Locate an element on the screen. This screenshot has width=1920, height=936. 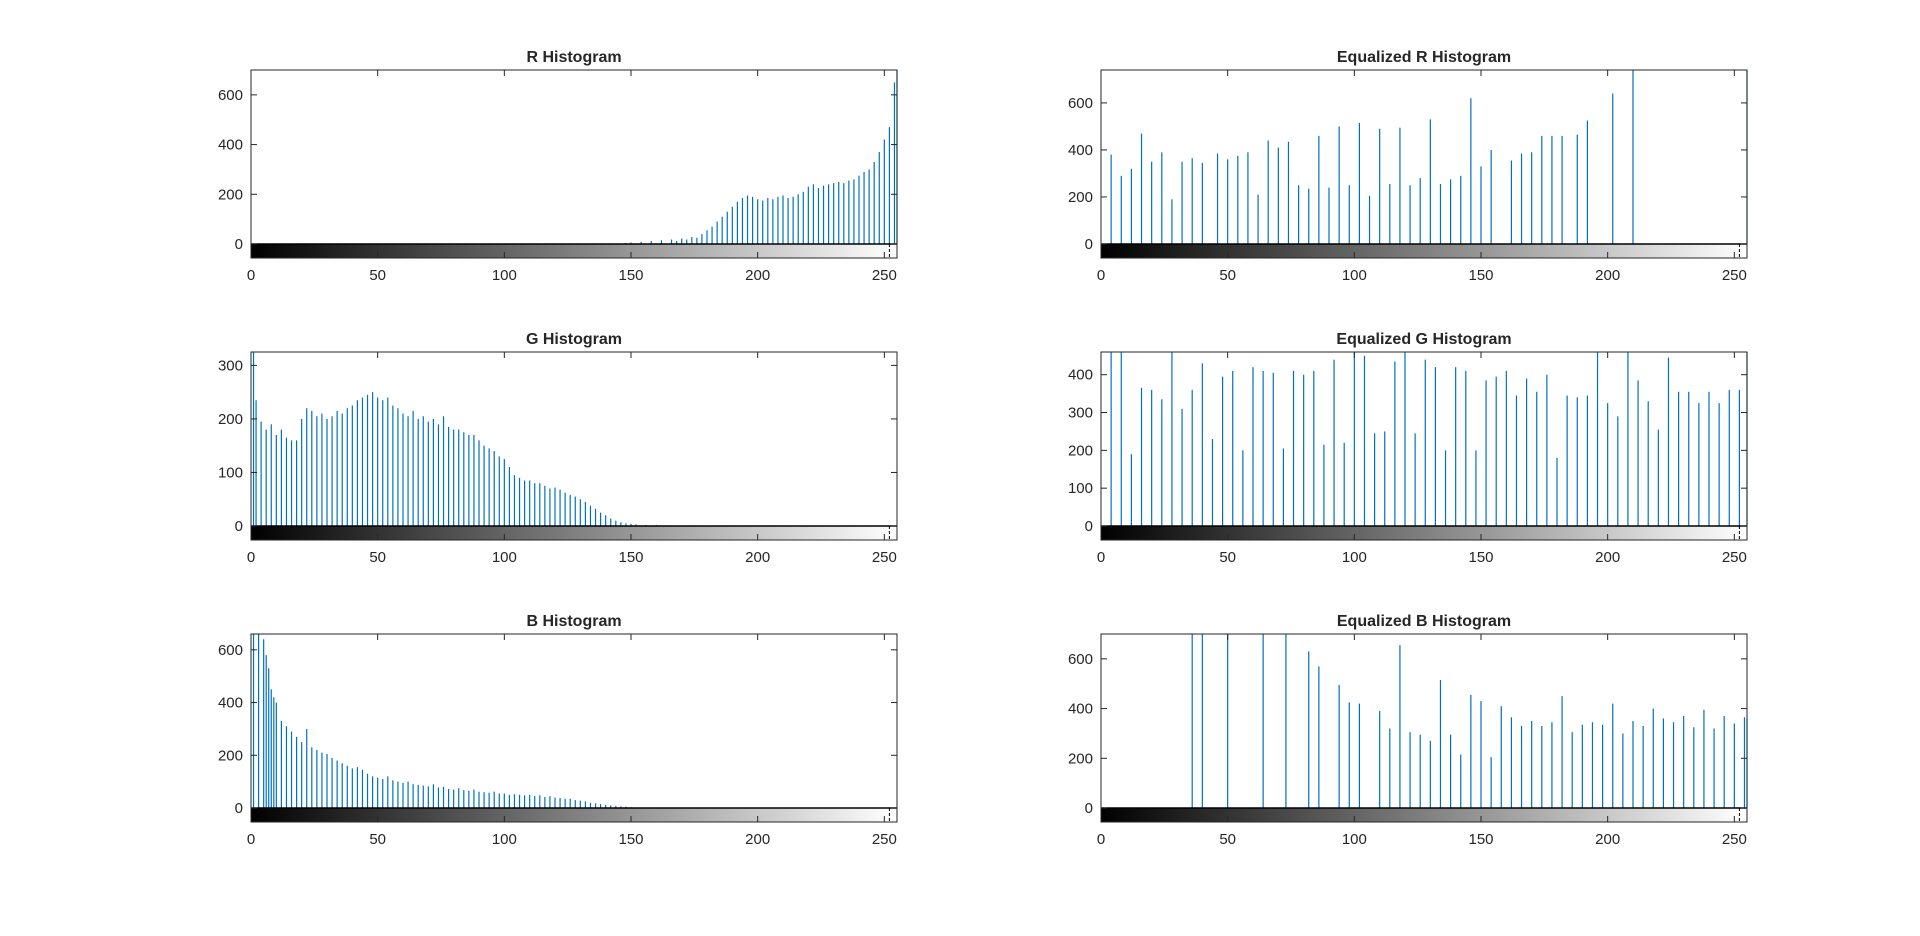
chart-title: B Histogram is located at coordinates (573, 621).